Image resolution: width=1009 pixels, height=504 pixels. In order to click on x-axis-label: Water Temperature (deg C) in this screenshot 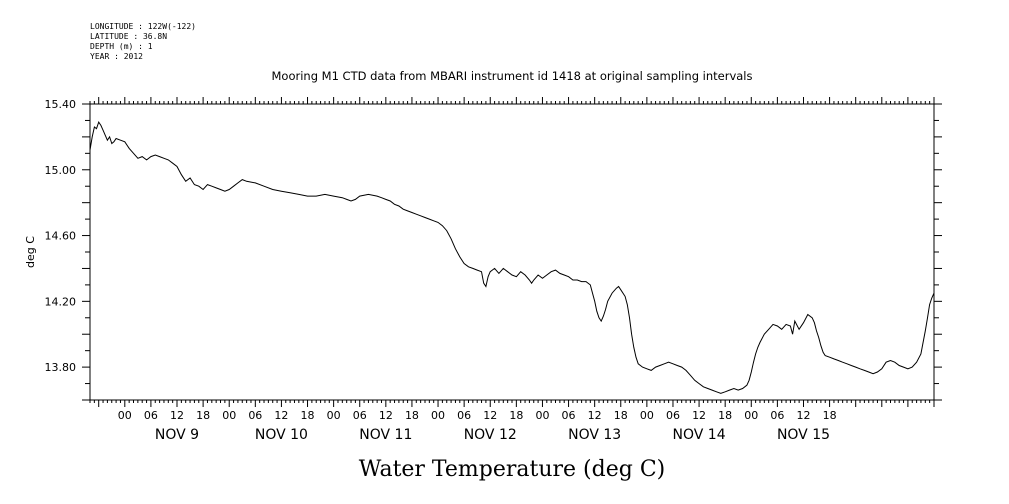, I will do `click(512, 469)`.